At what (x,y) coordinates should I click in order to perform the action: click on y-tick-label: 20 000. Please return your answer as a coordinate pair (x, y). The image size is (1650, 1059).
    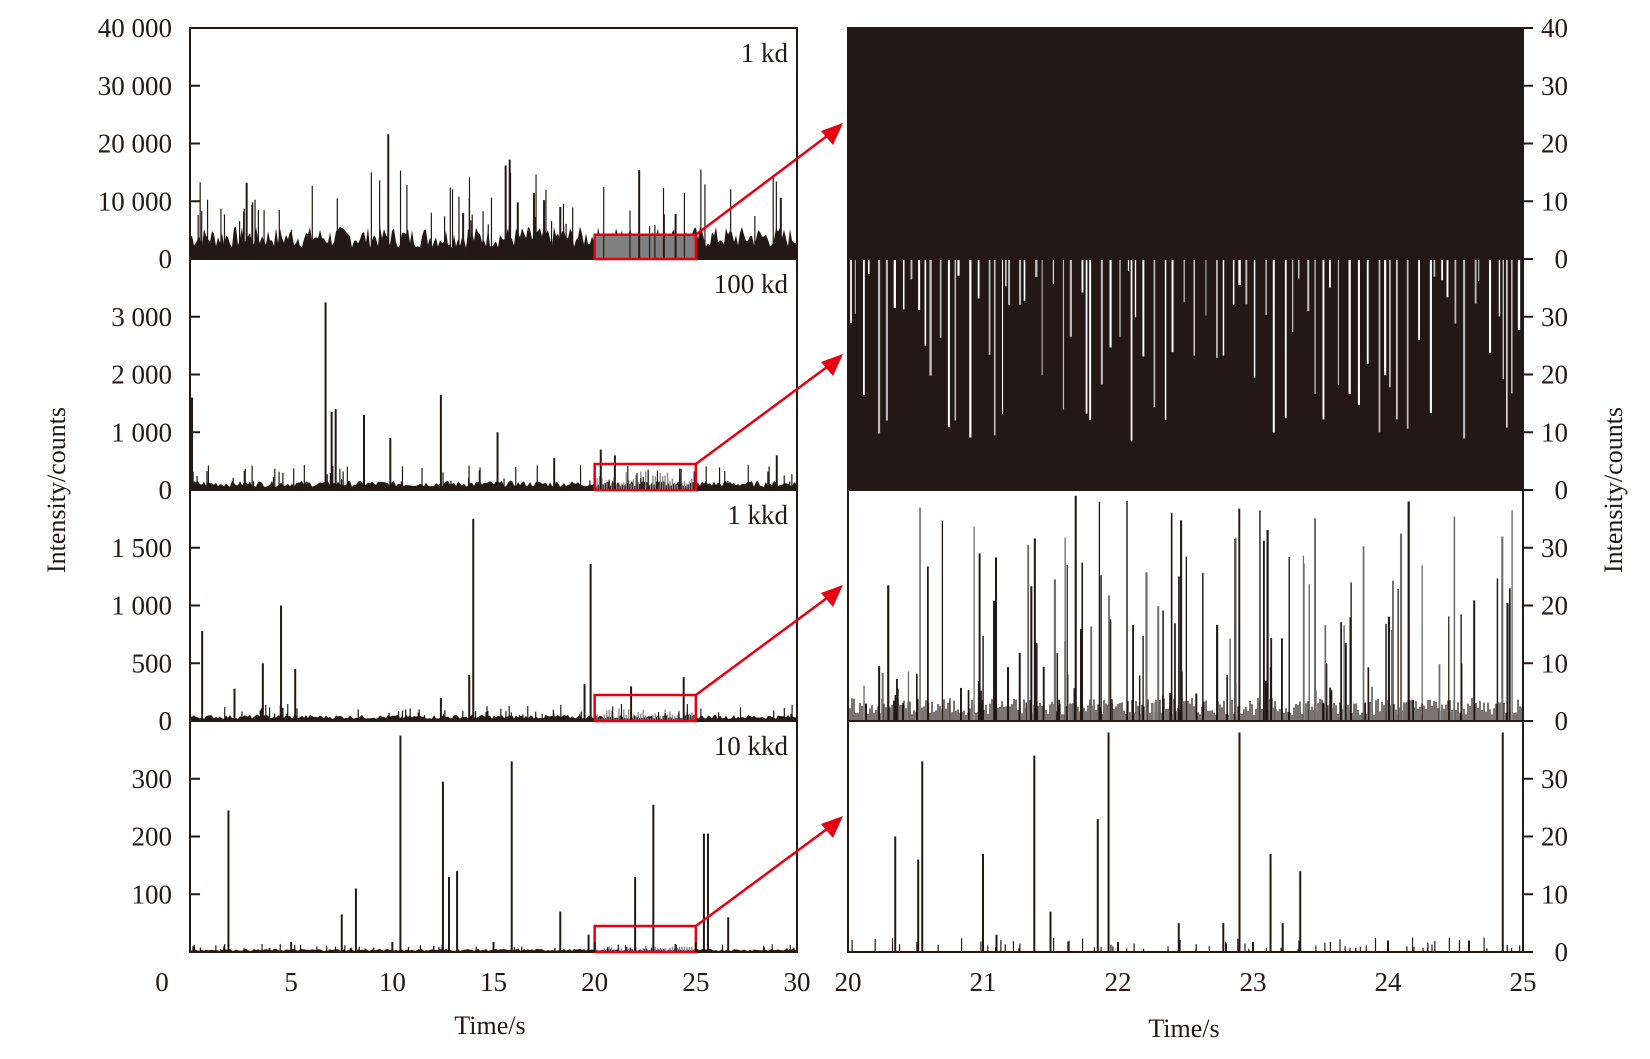
    Looking at the image, I should click on (135, 144).